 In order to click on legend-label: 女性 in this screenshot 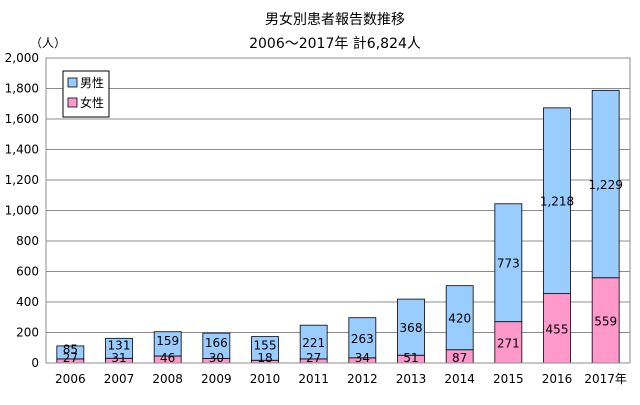, I will do `click(92, 102)`.